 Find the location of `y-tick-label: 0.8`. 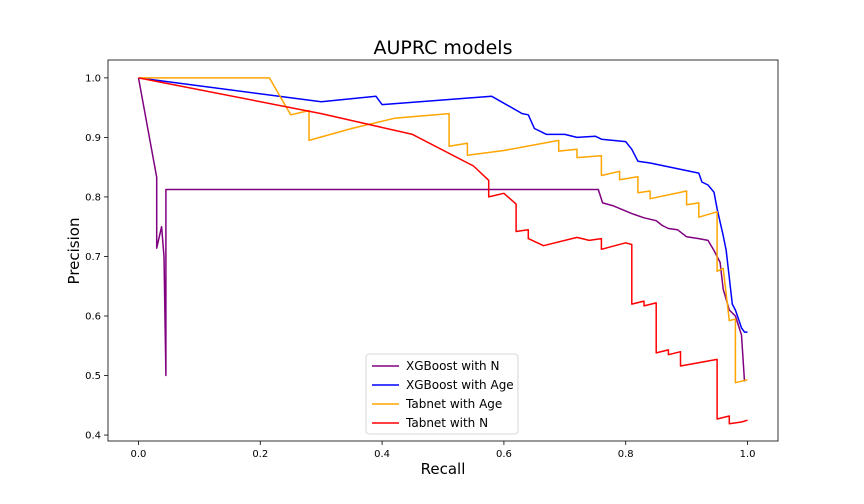

y-tick-label: 0.8 is located at coordinates (93, 197).